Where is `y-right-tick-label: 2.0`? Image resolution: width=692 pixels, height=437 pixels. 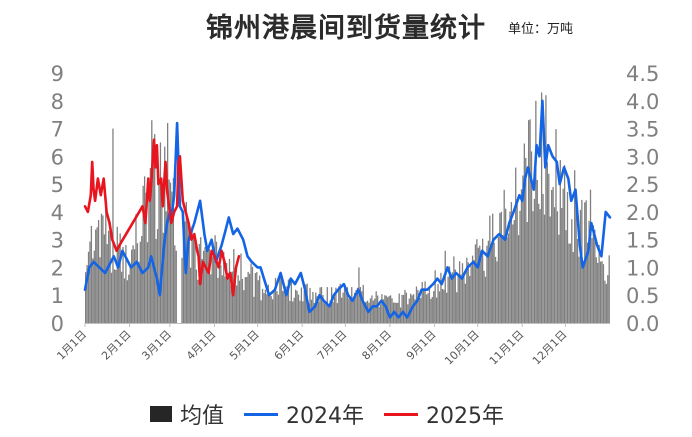
y-right-tick-label: 2.0 is located at coordinates (642, 213).